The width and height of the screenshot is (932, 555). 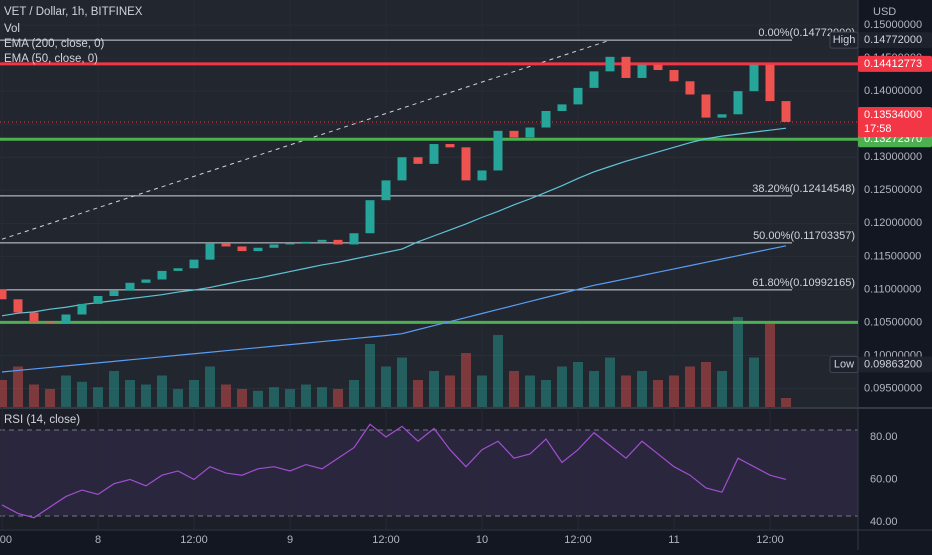 What do you see at coordinates (482, 540) in the screenshot?
I see `x-tick-label: 10` at bounding box center [482, 540].